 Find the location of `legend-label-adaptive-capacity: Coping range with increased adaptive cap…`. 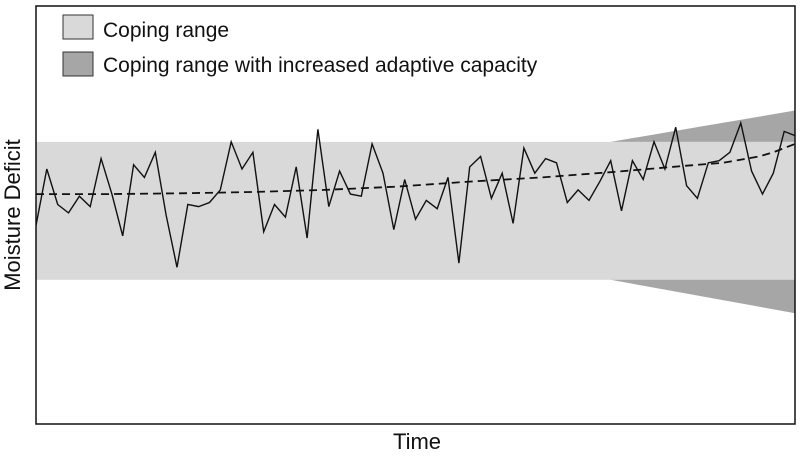

legend-label-adaptive-capacity: Coping range with increased adaptive cap… is located at coordinates (320, 65).